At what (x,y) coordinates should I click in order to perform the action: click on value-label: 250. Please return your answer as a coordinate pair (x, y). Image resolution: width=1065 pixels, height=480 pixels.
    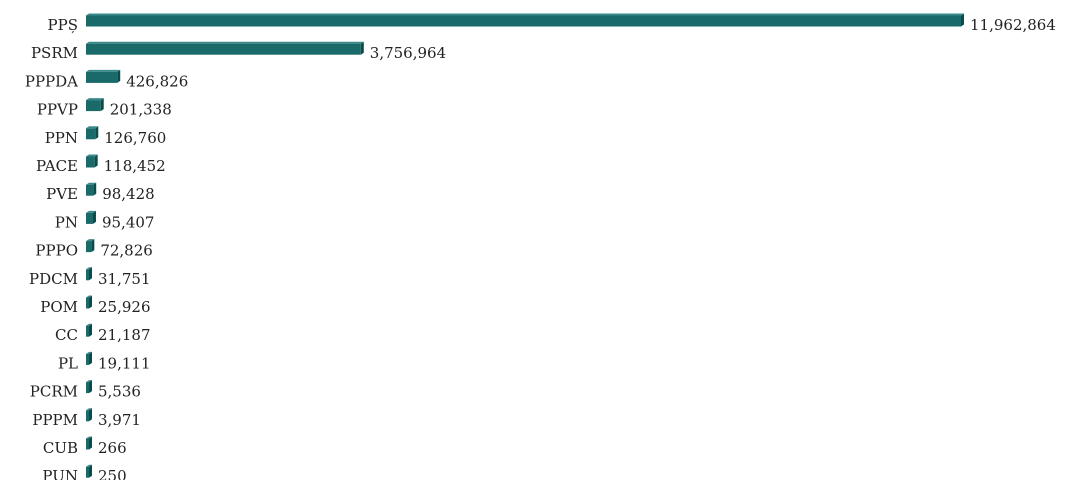
    Looking at the image, I should click on (112, 473).